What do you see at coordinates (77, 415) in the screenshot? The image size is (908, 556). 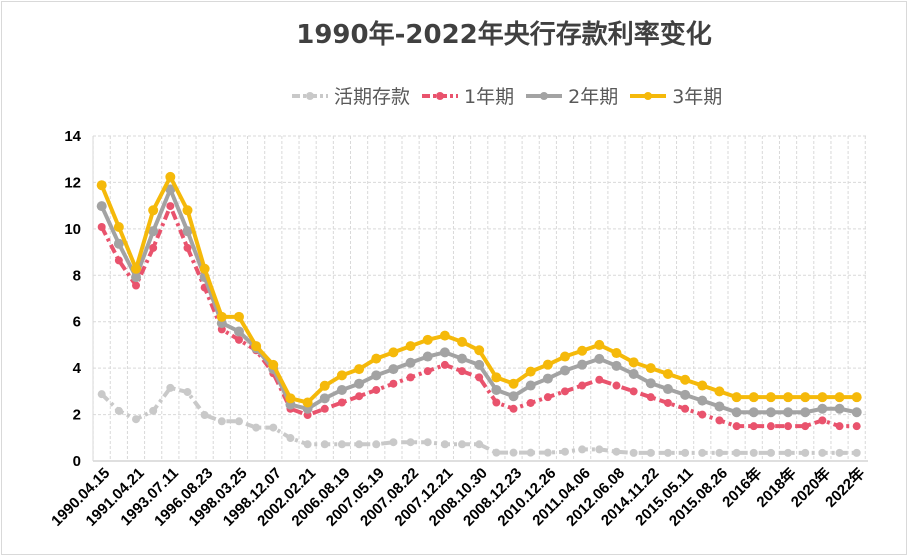 I see `y-tick-label: 2` at bounding box center [77, 415].